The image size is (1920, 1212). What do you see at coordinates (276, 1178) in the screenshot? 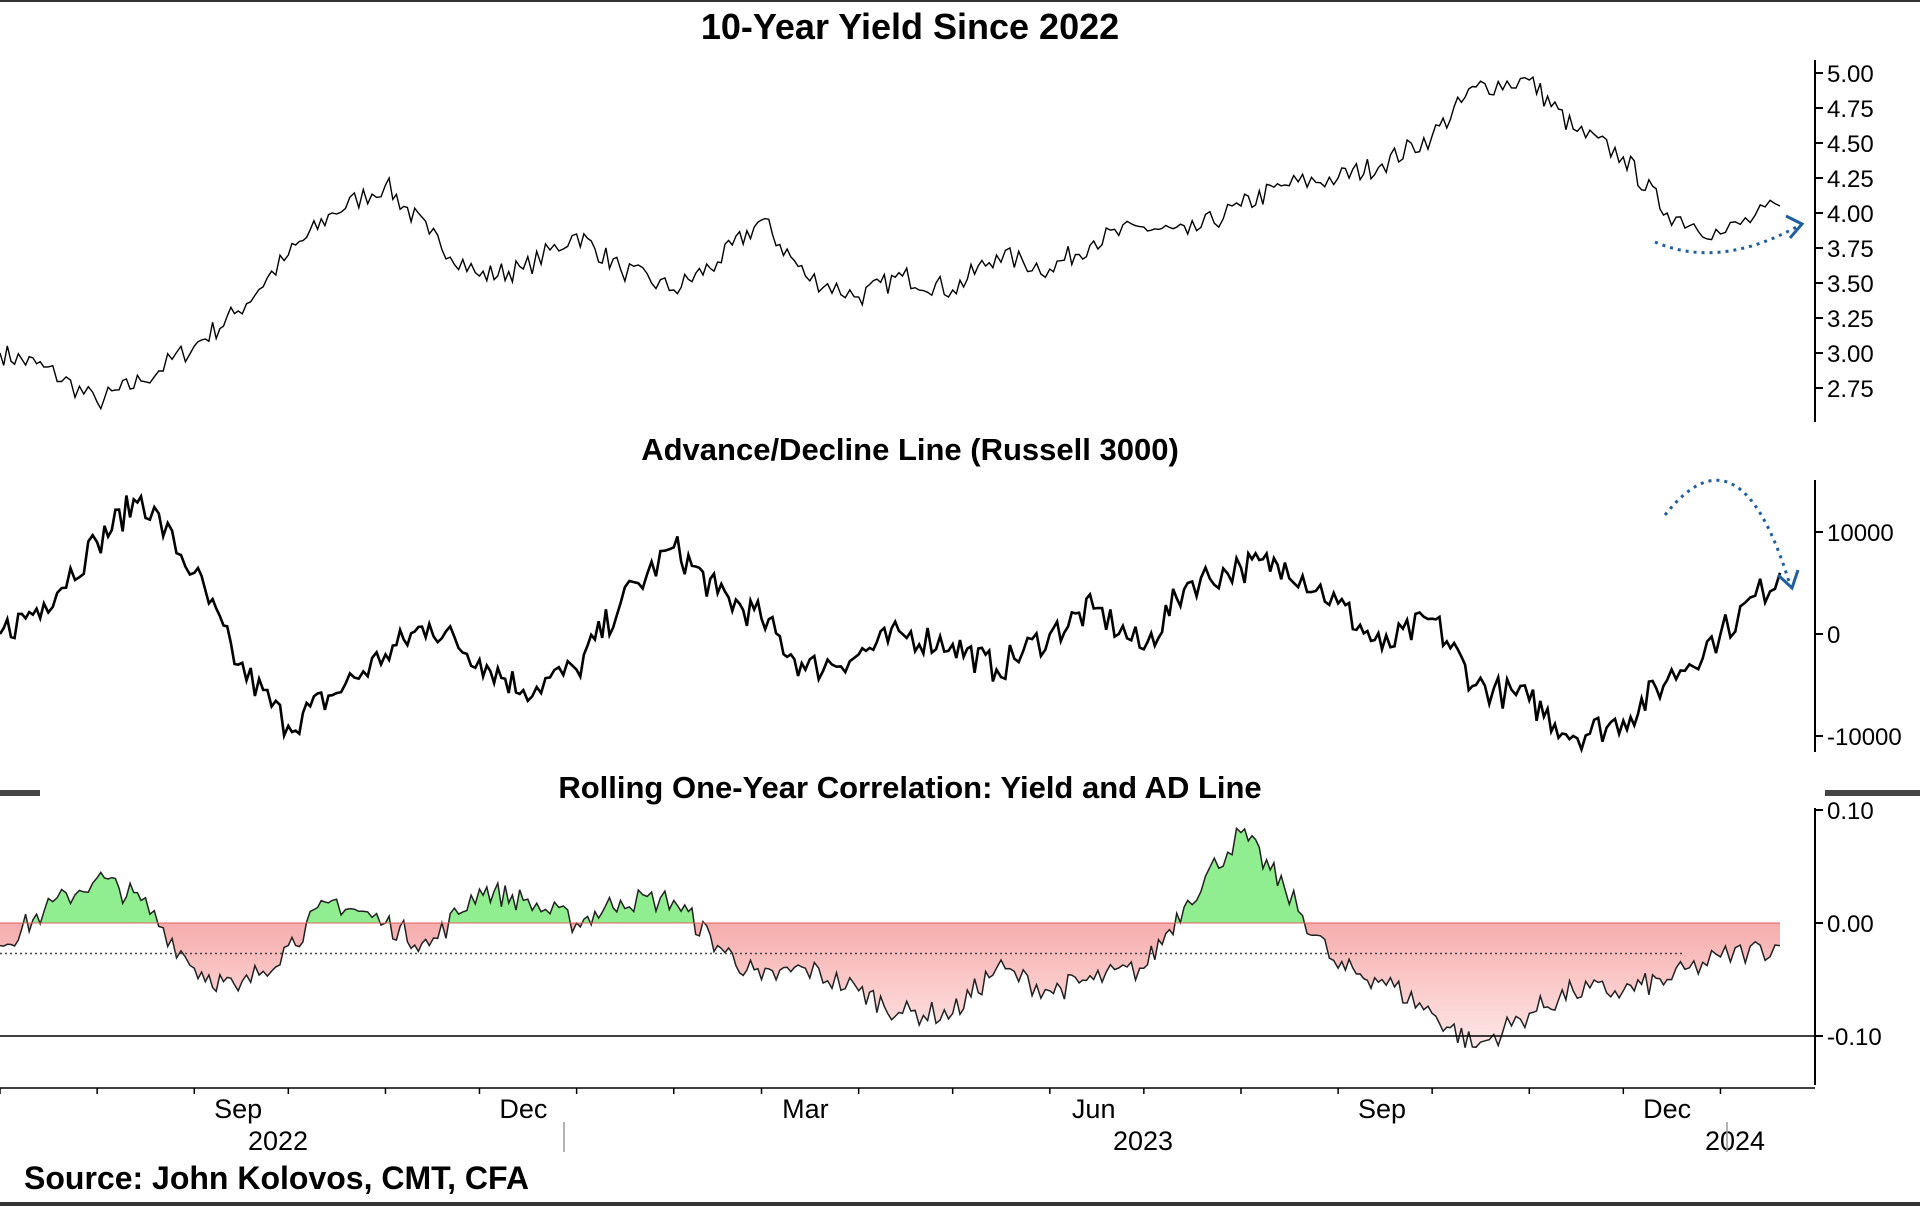
I see `source-note: Source: John Kolovos, CMT, CFA` at bounding box center [276, 1178].